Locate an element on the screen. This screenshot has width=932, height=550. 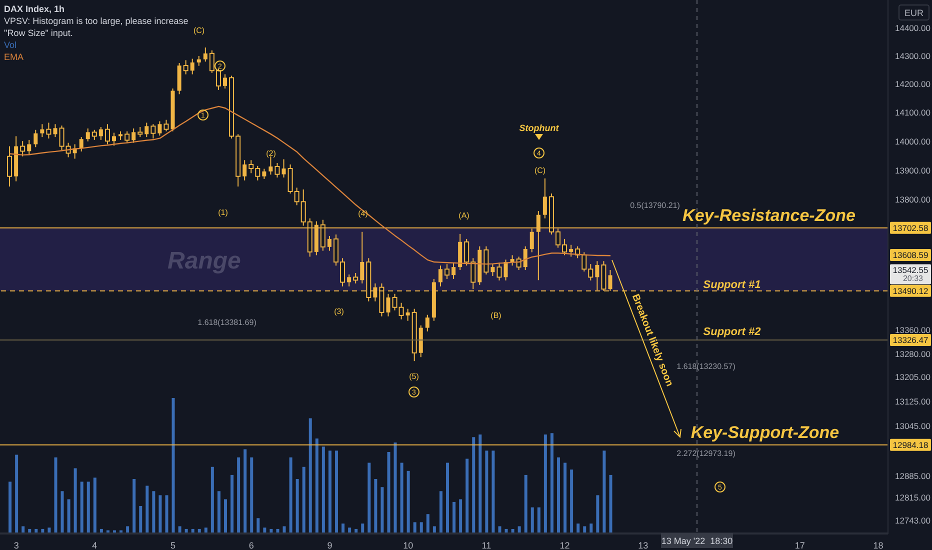
x-tick-label: 11 is located at coordinates (487, 545).